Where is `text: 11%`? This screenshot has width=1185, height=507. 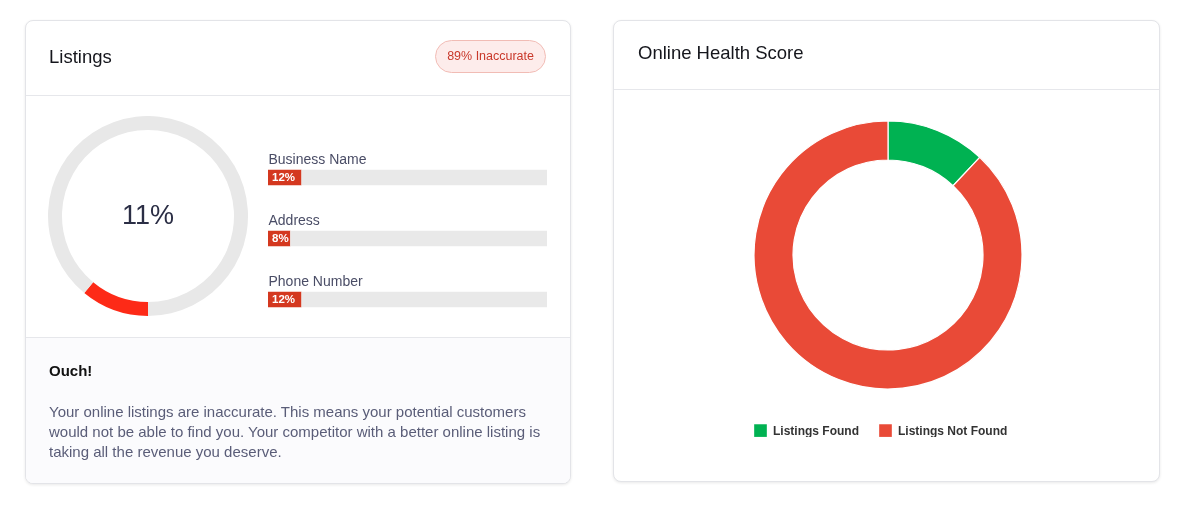
text: 11% is located at coordinates (148, 215).